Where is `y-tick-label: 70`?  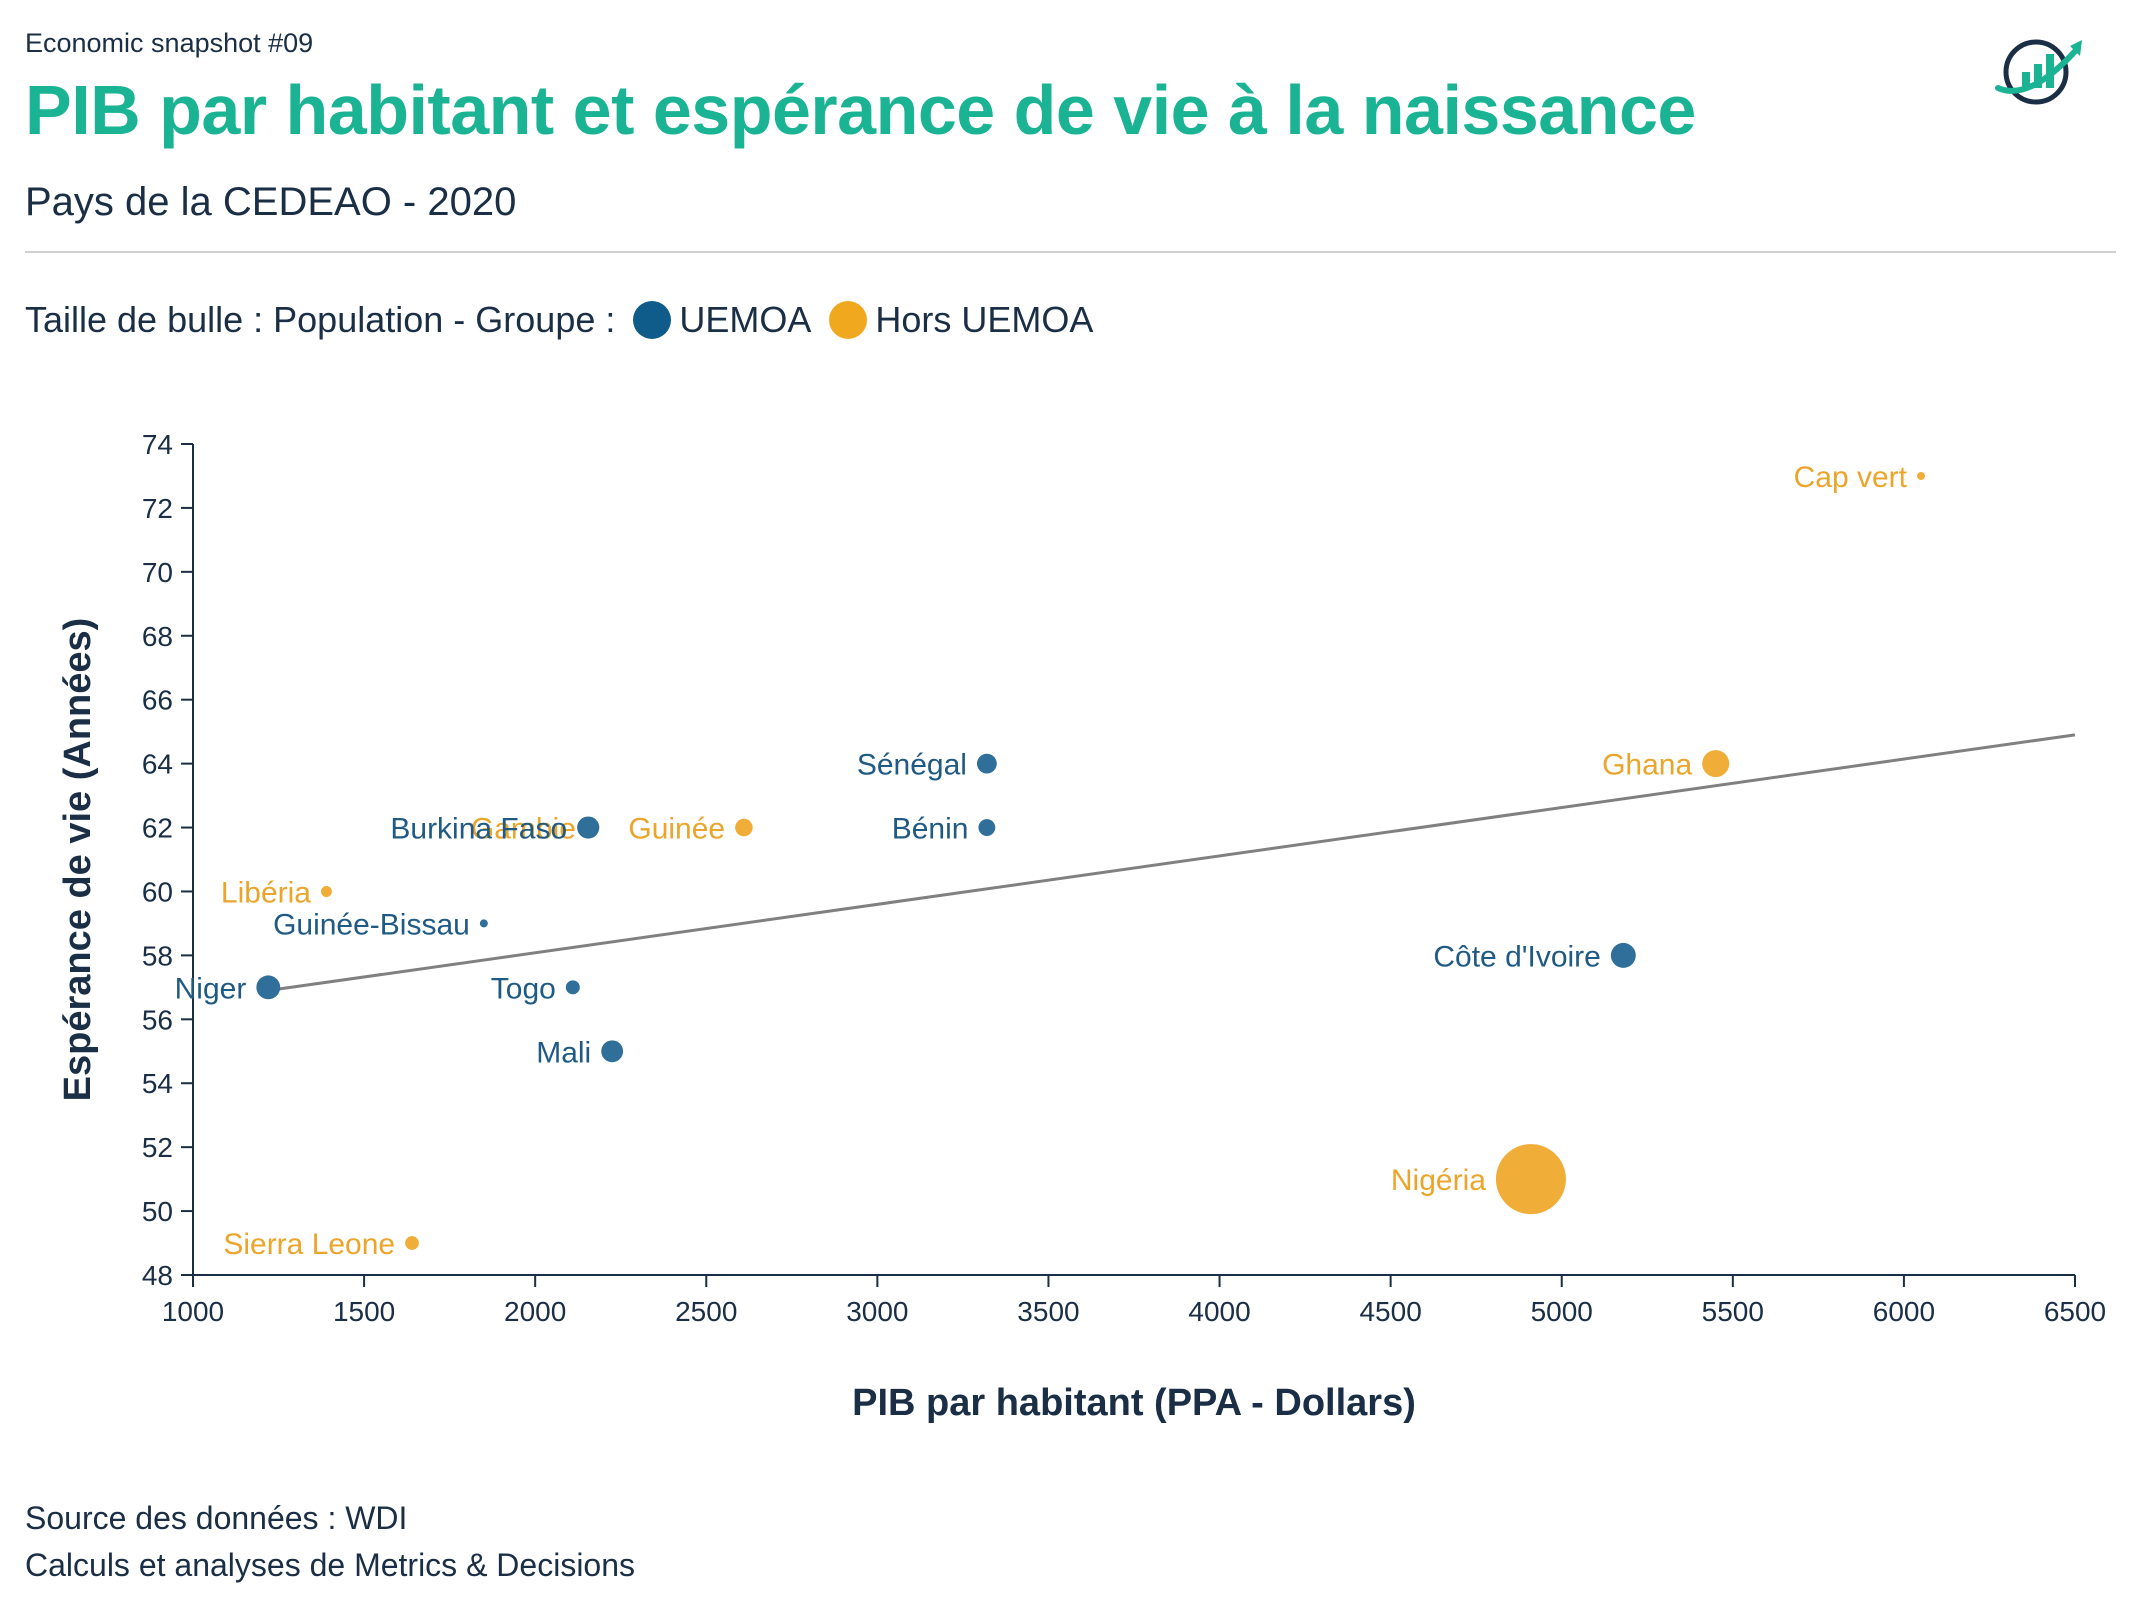 y-tick-label: 70 is located at coordinates (157, 572).